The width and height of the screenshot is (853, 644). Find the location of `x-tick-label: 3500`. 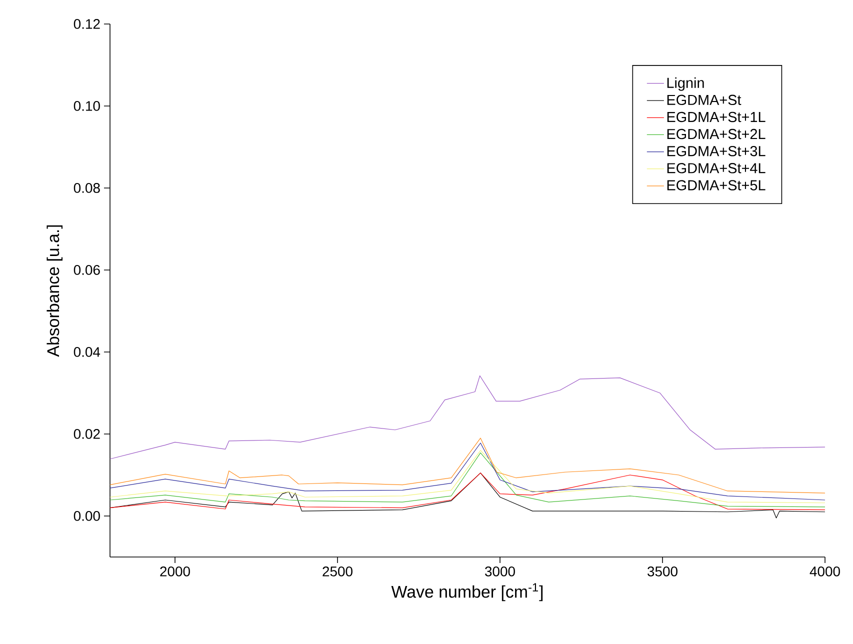

x-tick-label: 3500 is located at coordinates (663, 571).